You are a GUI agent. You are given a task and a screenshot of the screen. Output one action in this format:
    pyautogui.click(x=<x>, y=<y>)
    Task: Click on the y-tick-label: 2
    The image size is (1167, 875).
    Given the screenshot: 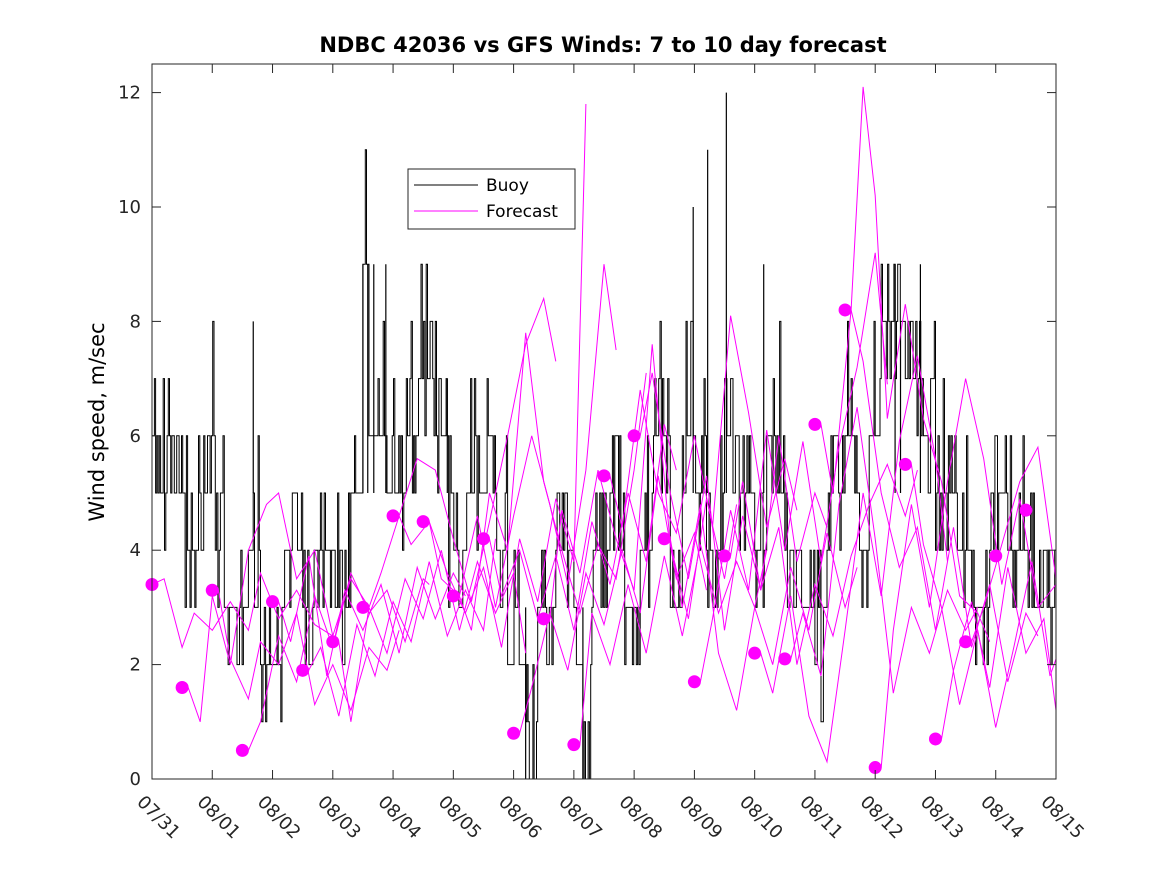 What is the action you would take?
    pyautogui.click(x=135, y=665)
    